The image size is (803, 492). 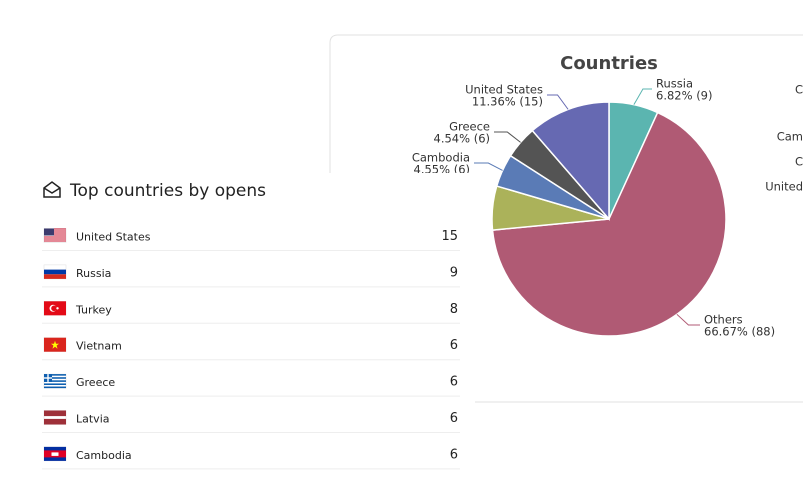 I want to click on chart-title: Countries, so click(x=609, y=63).